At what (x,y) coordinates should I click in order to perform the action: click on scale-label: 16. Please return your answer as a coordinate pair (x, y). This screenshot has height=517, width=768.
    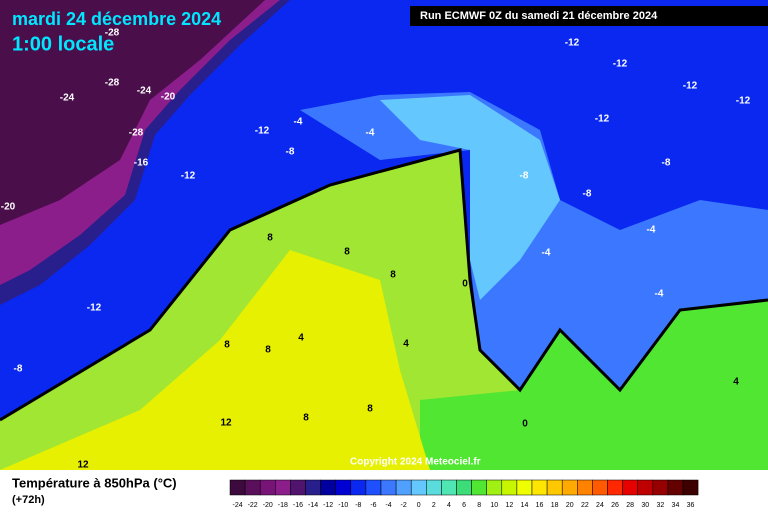
    Looking at the image, I should click on (540, 505).